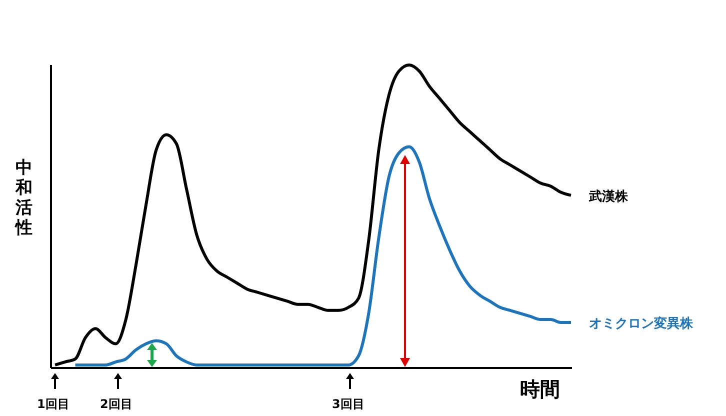 This screenshot has width=726, height=416. Describe the element at coordinates (608, 196) in the screenshot. I see `series-label: 武漢株` at that location.